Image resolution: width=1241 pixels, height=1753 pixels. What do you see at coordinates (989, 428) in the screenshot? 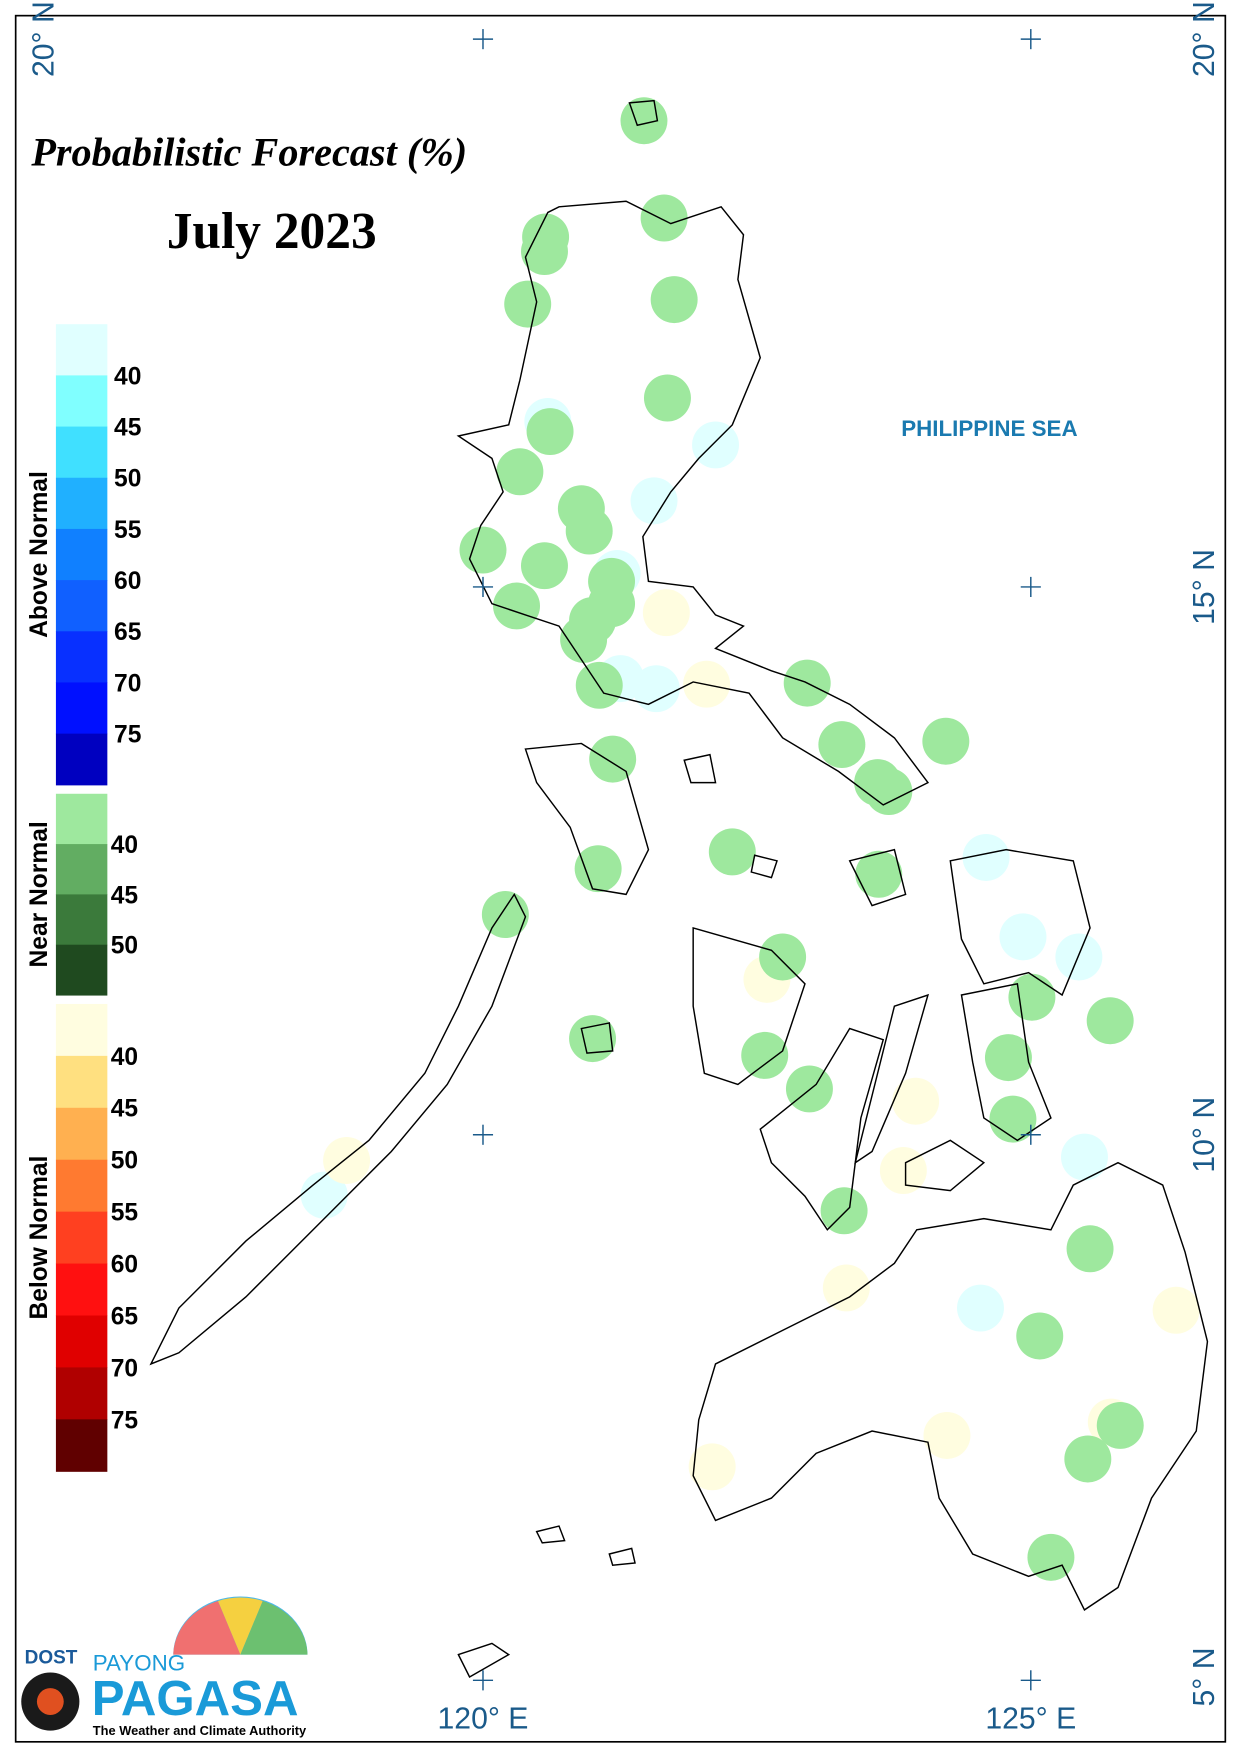
I see `sea-label: PHILIPPINE SEA` at bounding box center [989, 428].